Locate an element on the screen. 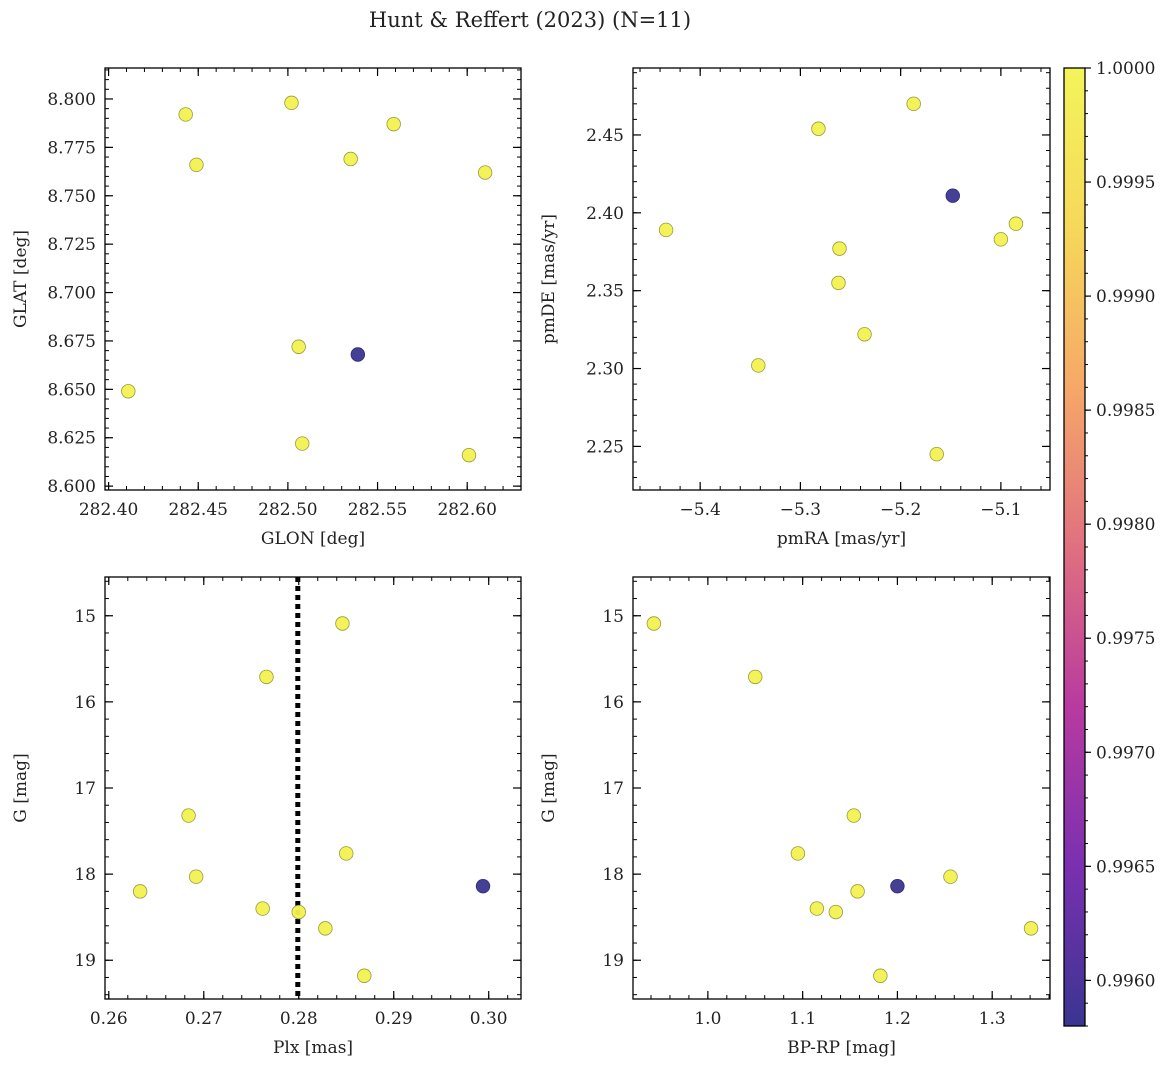 Image resolution: width=1173 pixels, height=1067 pixels. y-tick-label: 8.775 is located at coordinates (71, 148).